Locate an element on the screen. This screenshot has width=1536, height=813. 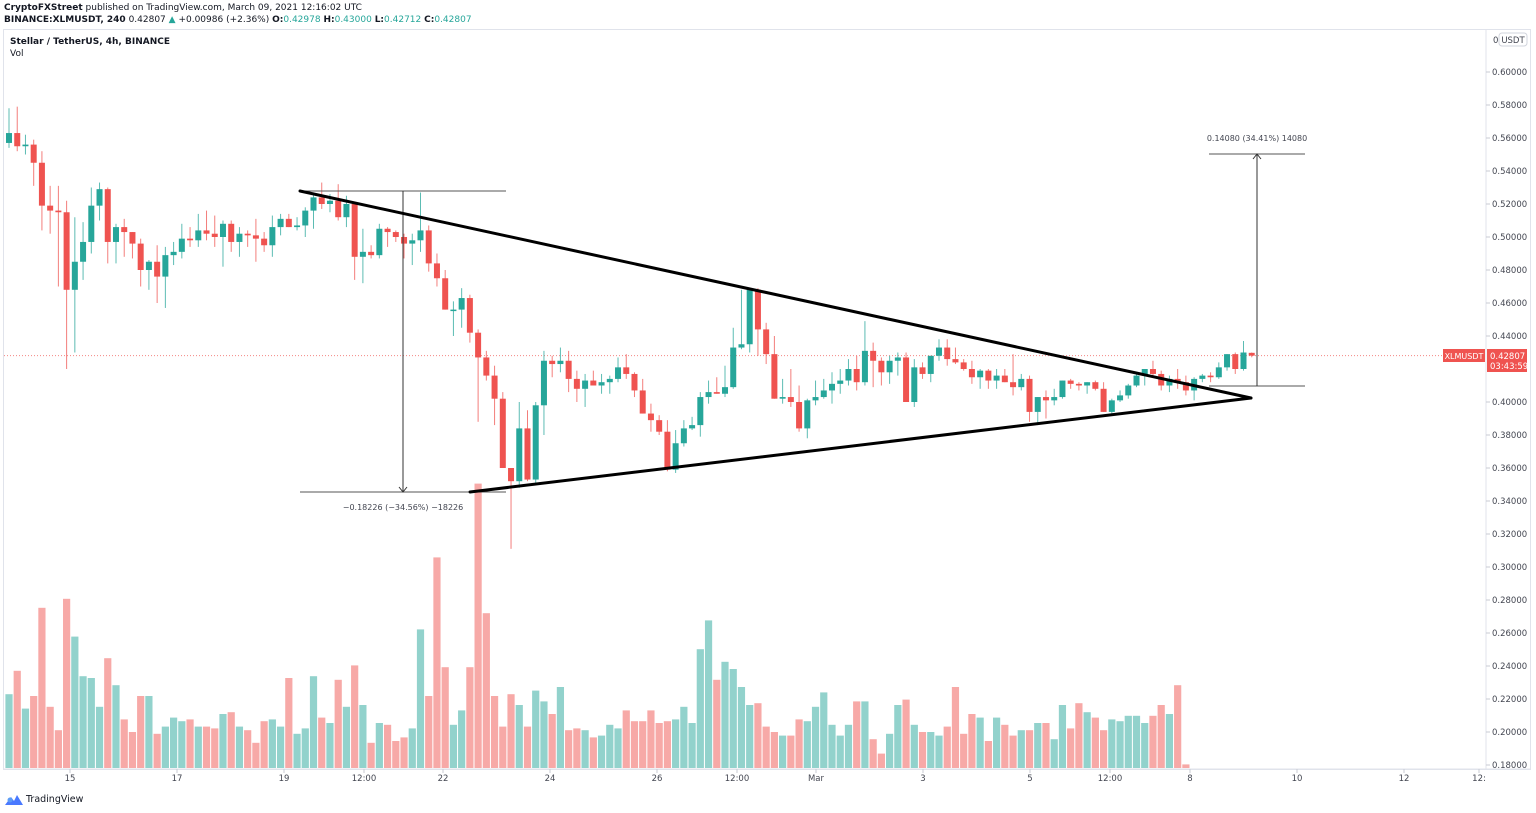
publisher: CryptoFXStreet is located at coordinates (43, 8).